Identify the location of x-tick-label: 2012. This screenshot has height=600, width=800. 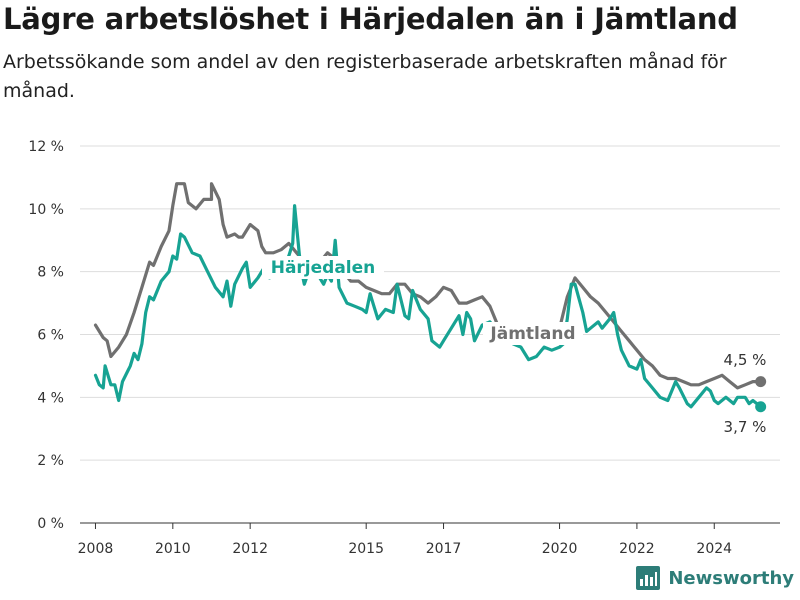
(250, 549).